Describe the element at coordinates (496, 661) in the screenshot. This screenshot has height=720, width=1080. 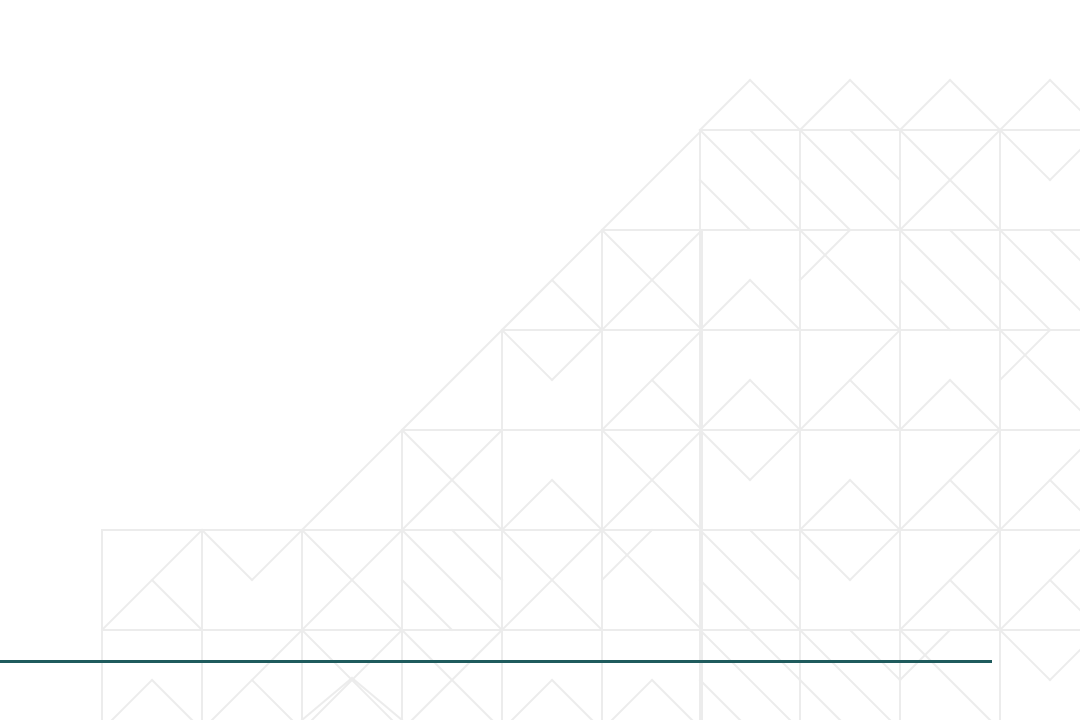
I see `accent-rule` at that location.